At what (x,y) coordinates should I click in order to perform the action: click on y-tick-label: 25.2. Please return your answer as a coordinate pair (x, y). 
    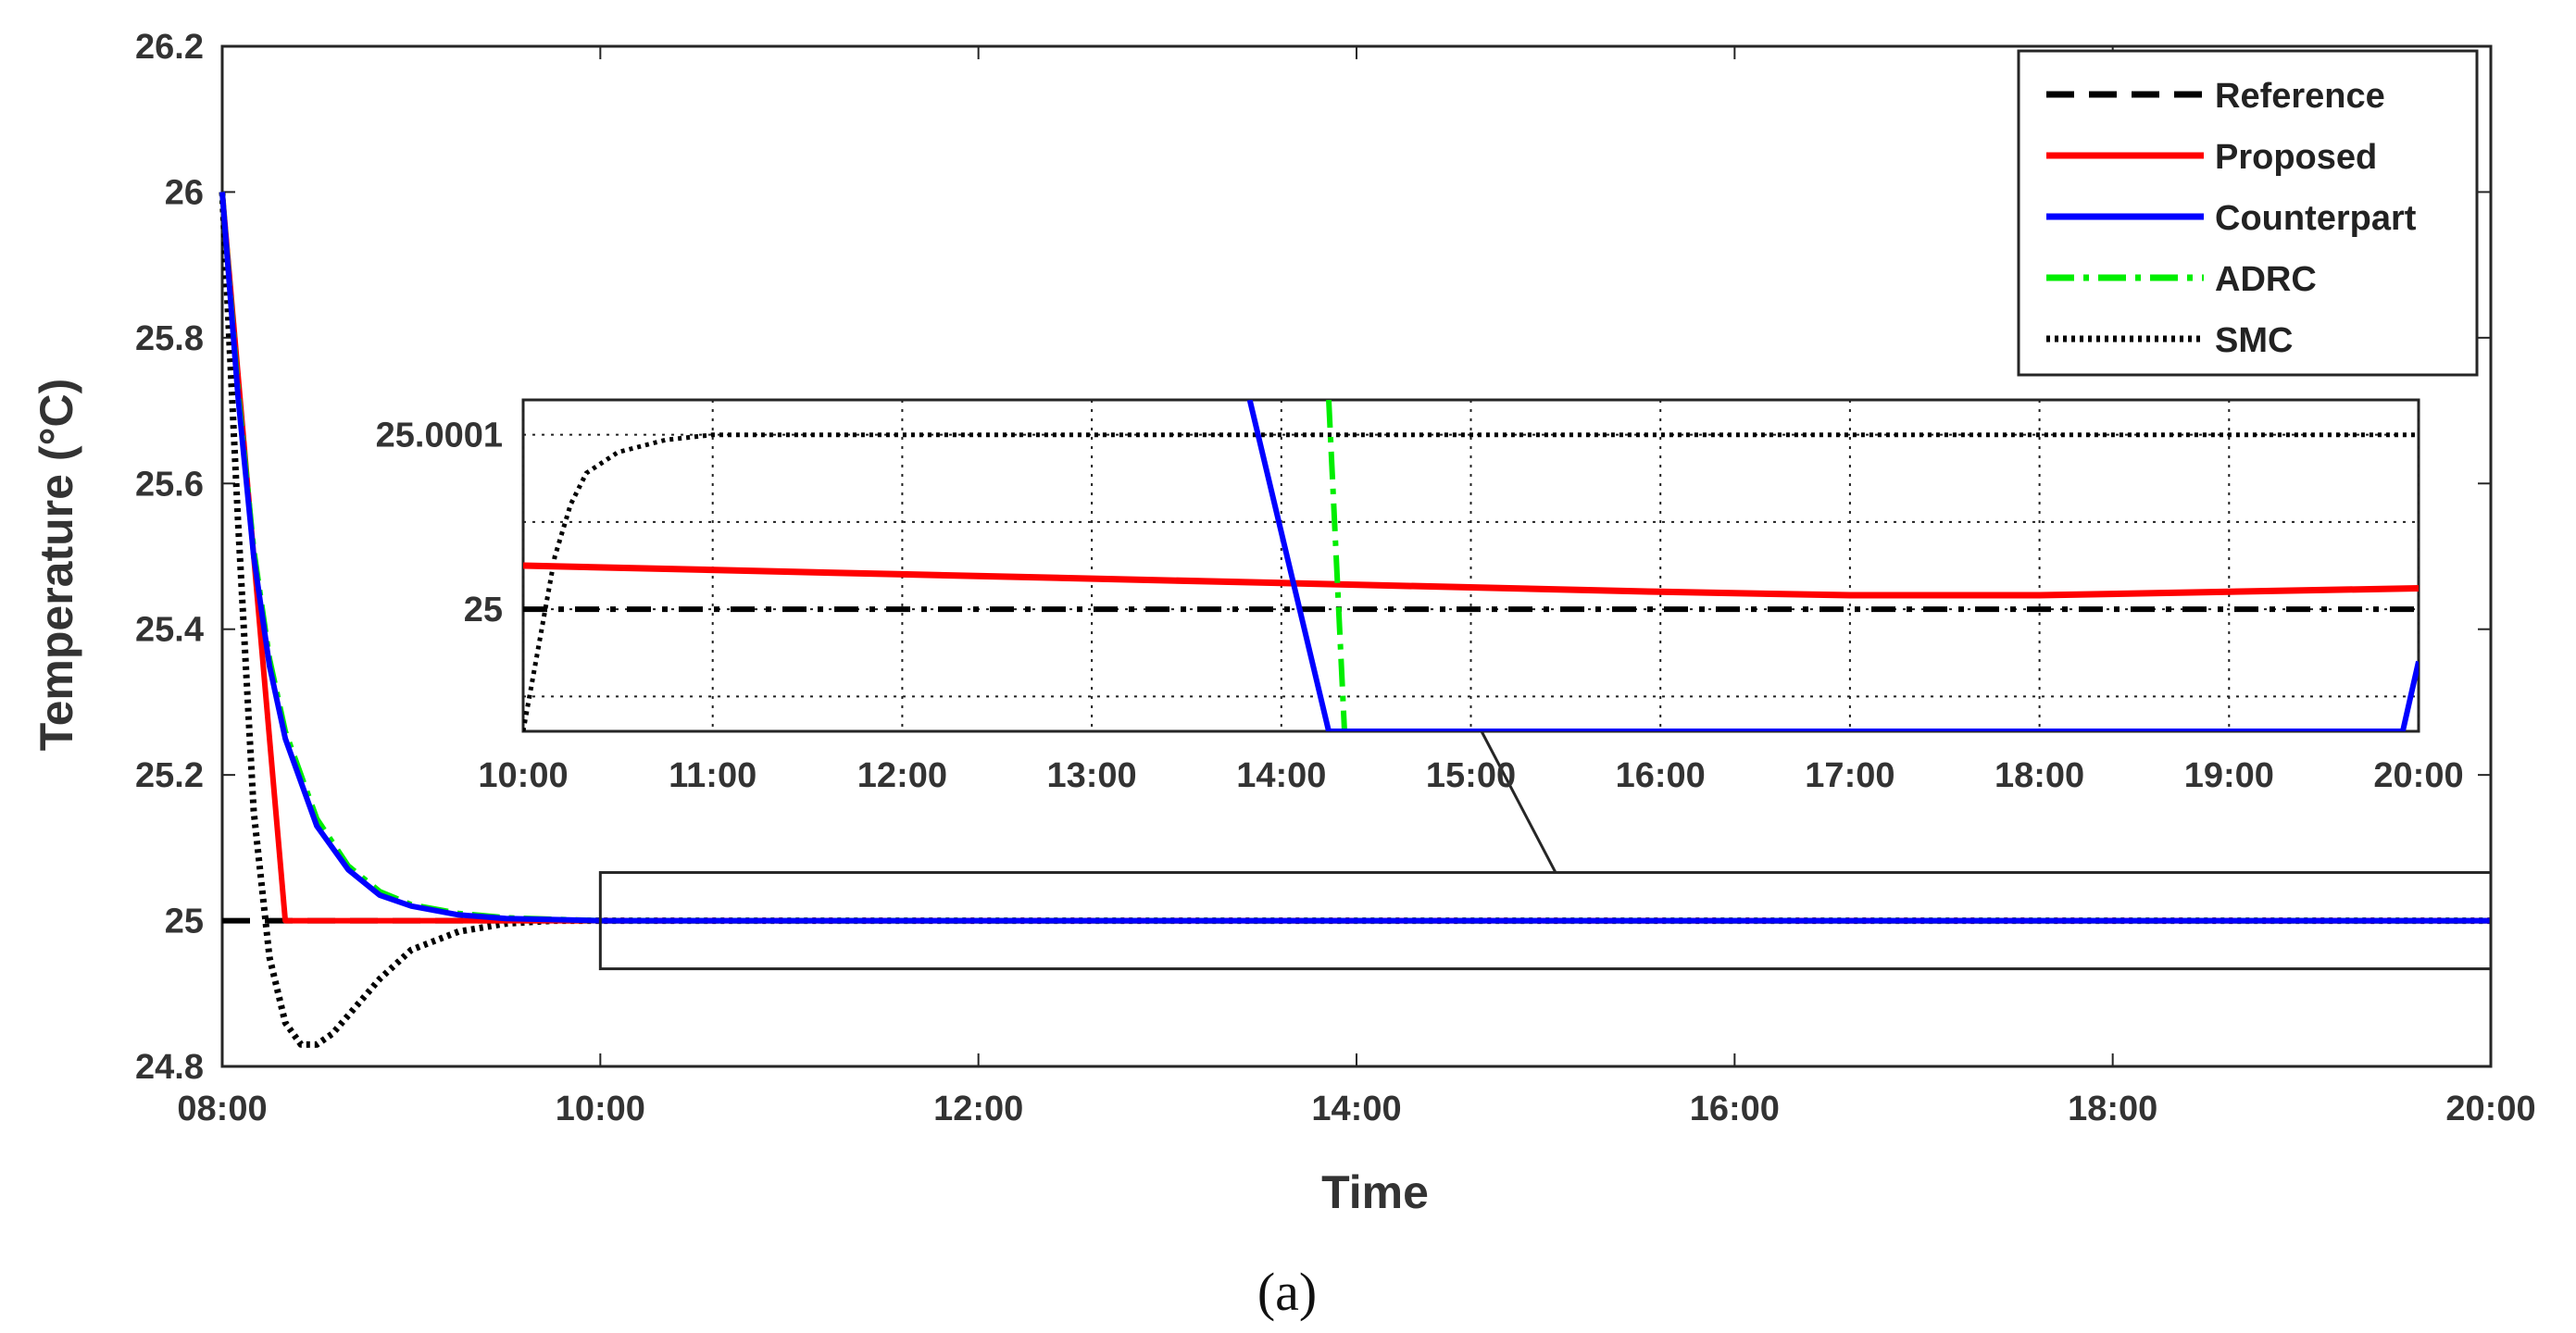
    Looking at the image, I should click on (170, 775).